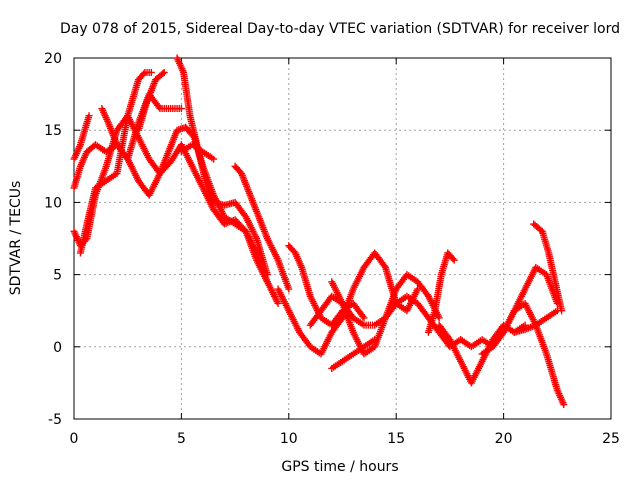  I want to click on y-tick-label: 20, so click(53, 59).